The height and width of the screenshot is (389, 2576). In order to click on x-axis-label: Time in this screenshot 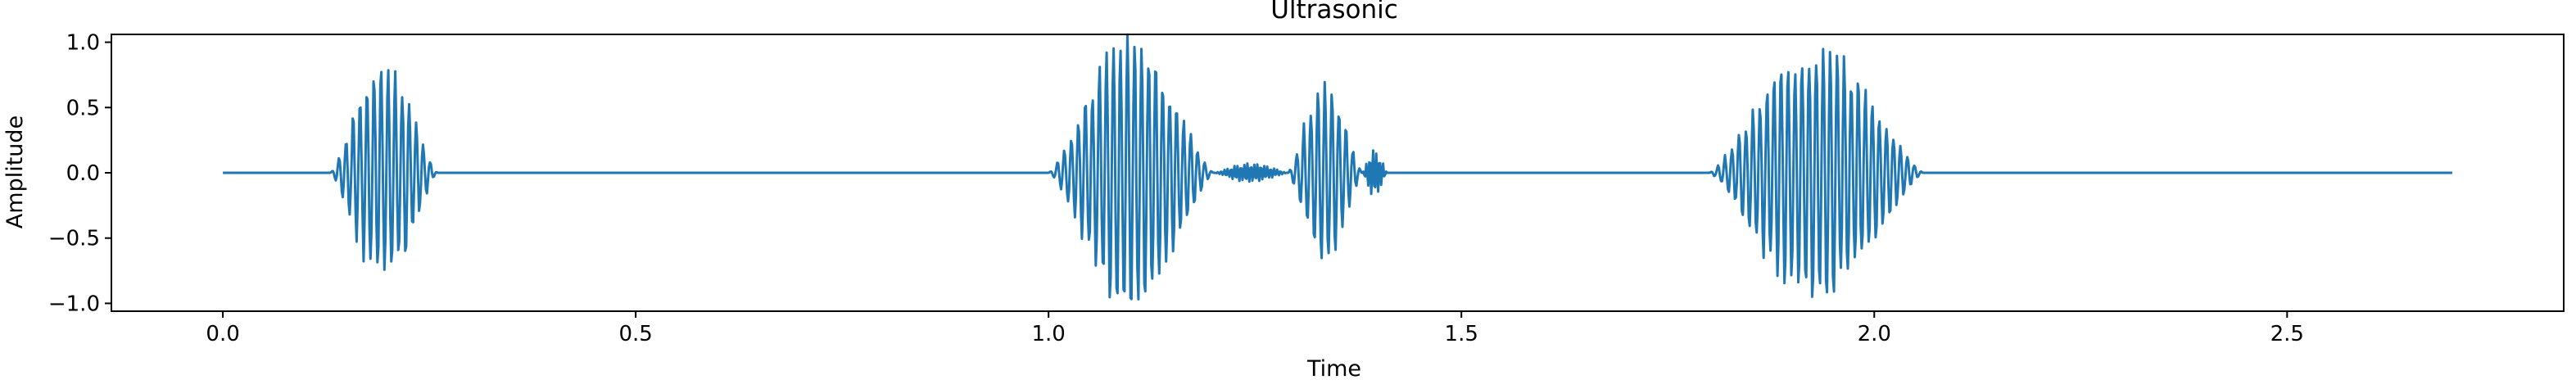, I will do `click(1333, 369)`.